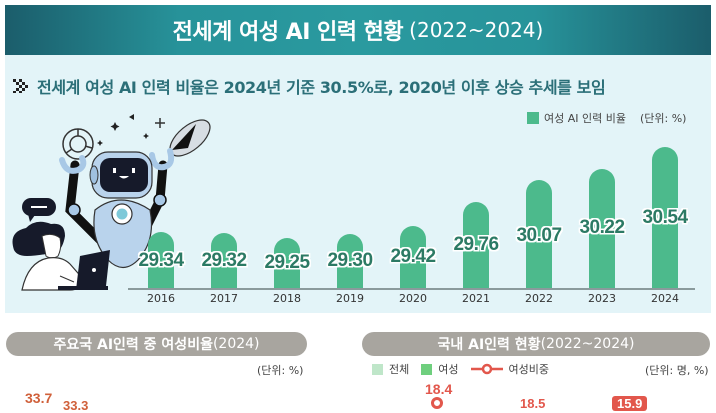 This screenshot has width=716, height=413. What do you see at coordinates (123, 130) in the screenshot?
I see `sparkle-icons` at bounding box center [123, 130].